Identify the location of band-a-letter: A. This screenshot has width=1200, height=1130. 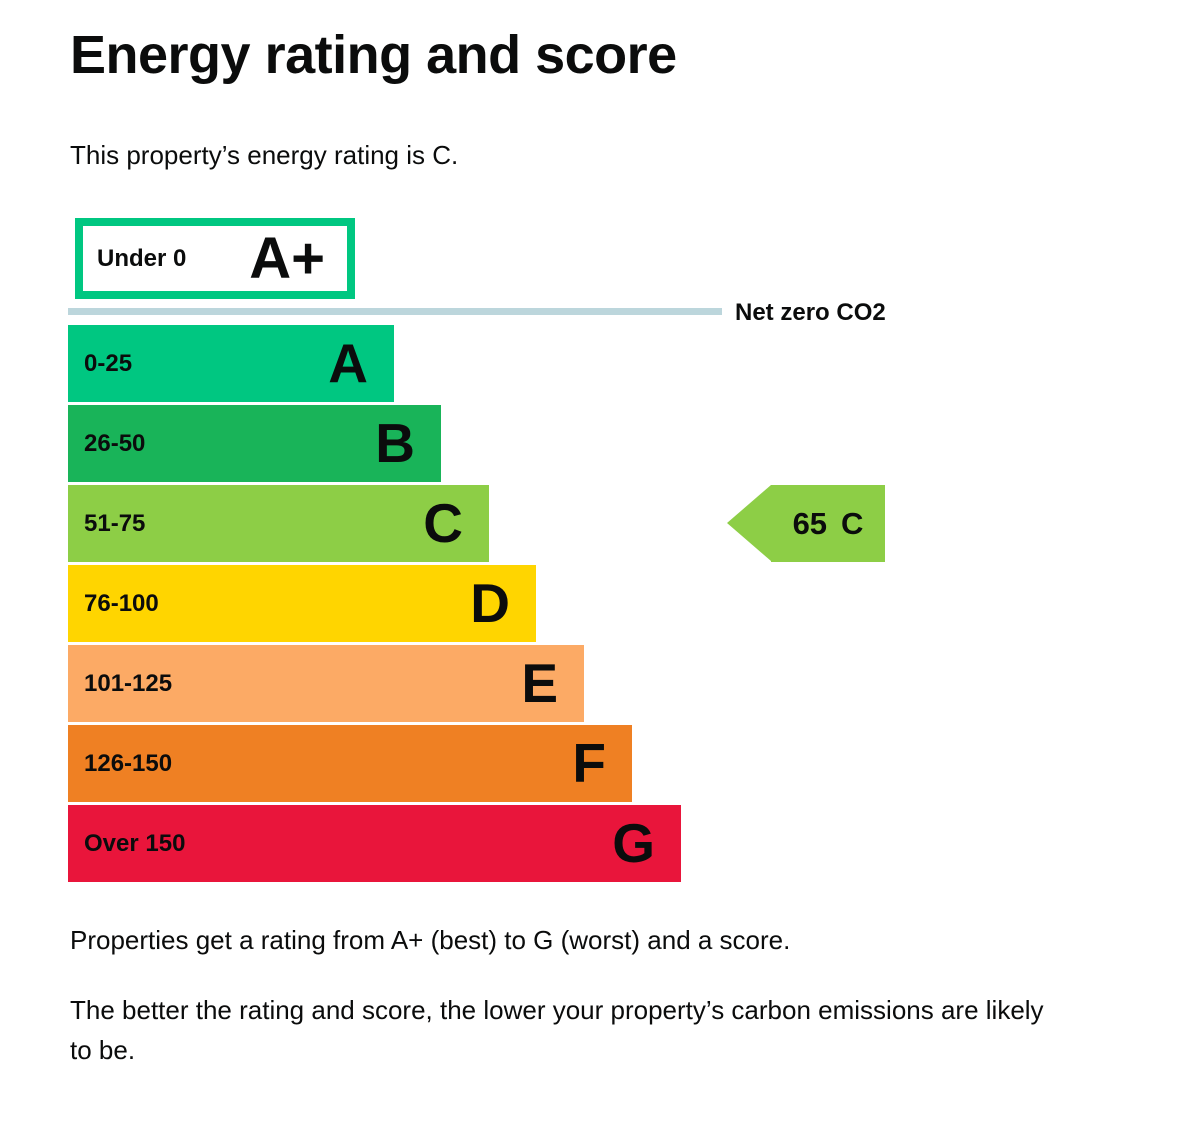
(348, 363).